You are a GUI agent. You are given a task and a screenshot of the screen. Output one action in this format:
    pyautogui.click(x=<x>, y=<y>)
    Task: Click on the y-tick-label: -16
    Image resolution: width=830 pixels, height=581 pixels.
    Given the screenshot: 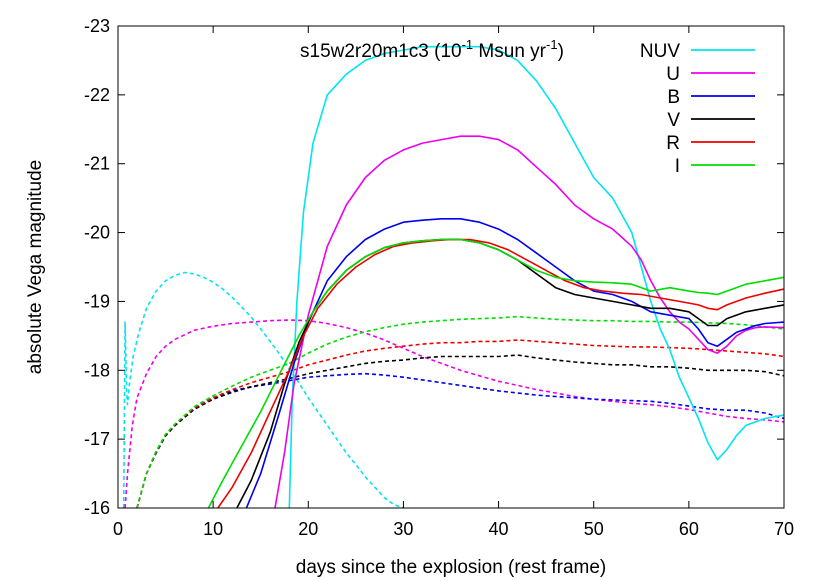 What is the action you would take?
    pyautogui.click(x=97, y=508)
    